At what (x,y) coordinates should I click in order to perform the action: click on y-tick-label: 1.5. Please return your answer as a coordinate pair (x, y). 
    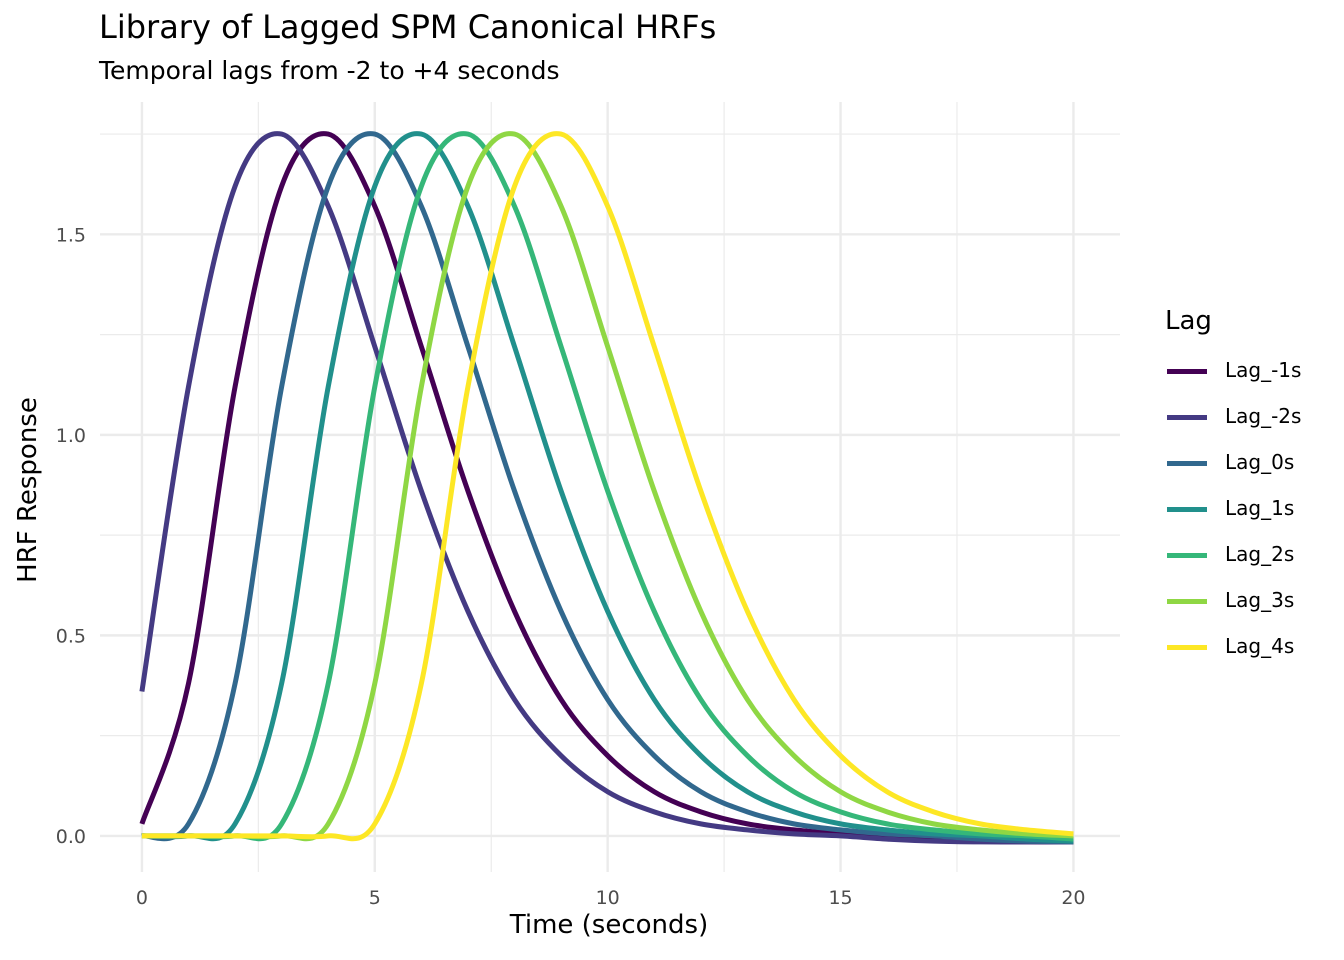
    Looking at the image, I should click on (71, 235).